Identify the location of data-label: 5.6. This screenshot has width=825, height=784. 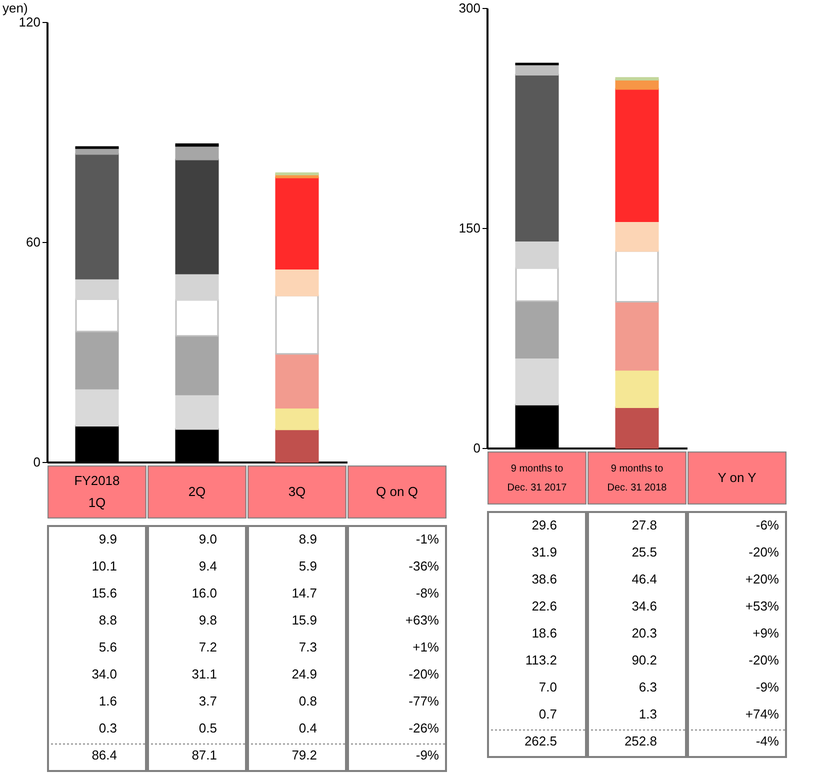
(107, 647).